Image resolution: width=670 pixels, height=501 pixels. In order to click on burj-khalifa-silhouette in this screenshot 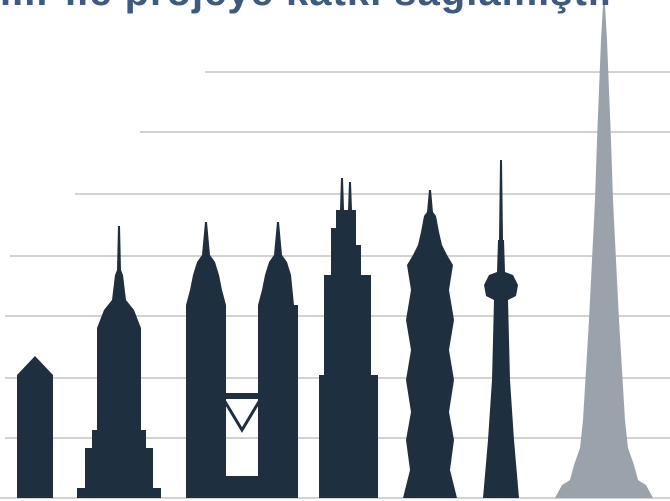, I will do `click(604, 251)`.